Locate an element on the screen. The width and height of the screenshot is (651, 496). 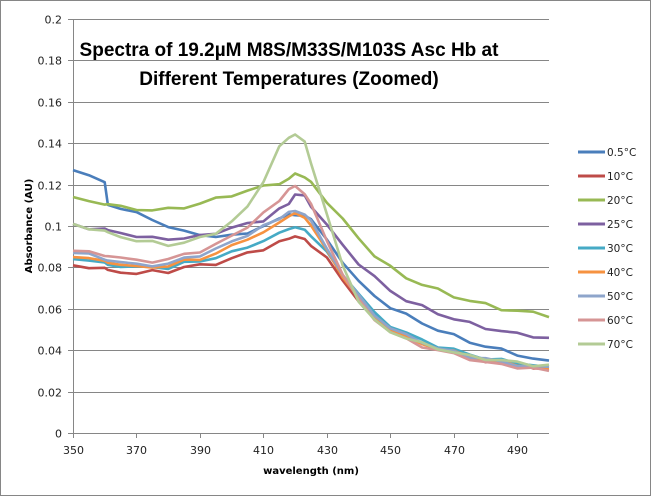
x-tick-label: 370 is located at coordinates (136, 450).